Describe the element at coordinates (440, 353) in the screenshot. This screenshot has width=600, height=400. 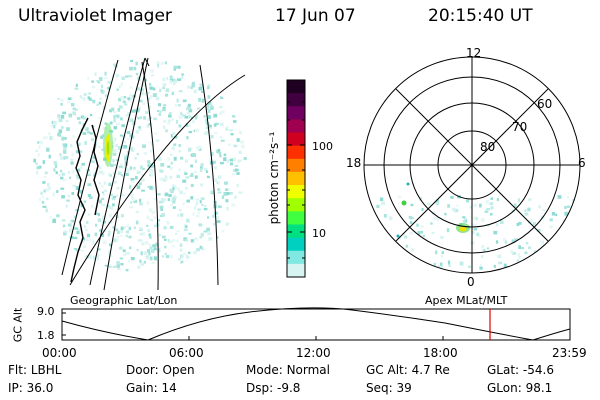
I see `time-tick-1800: 18:00` at that location.